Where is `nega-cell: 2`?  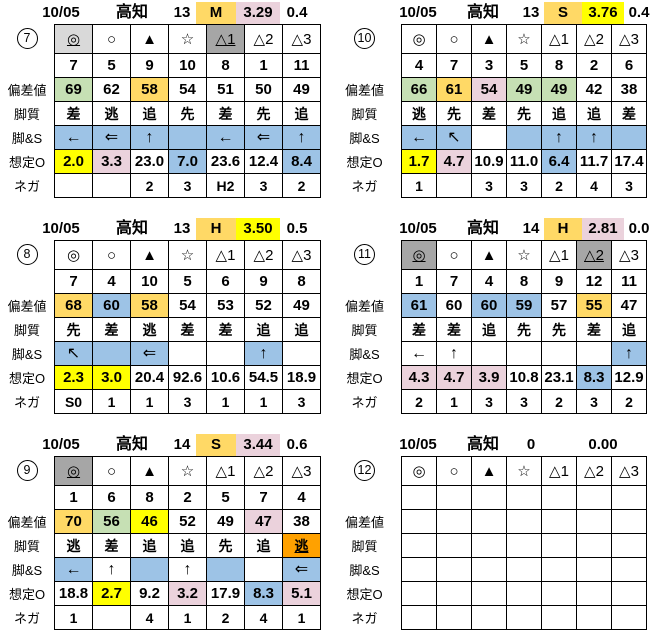
nega-cell: 2 is located at coordinates (301, 185).